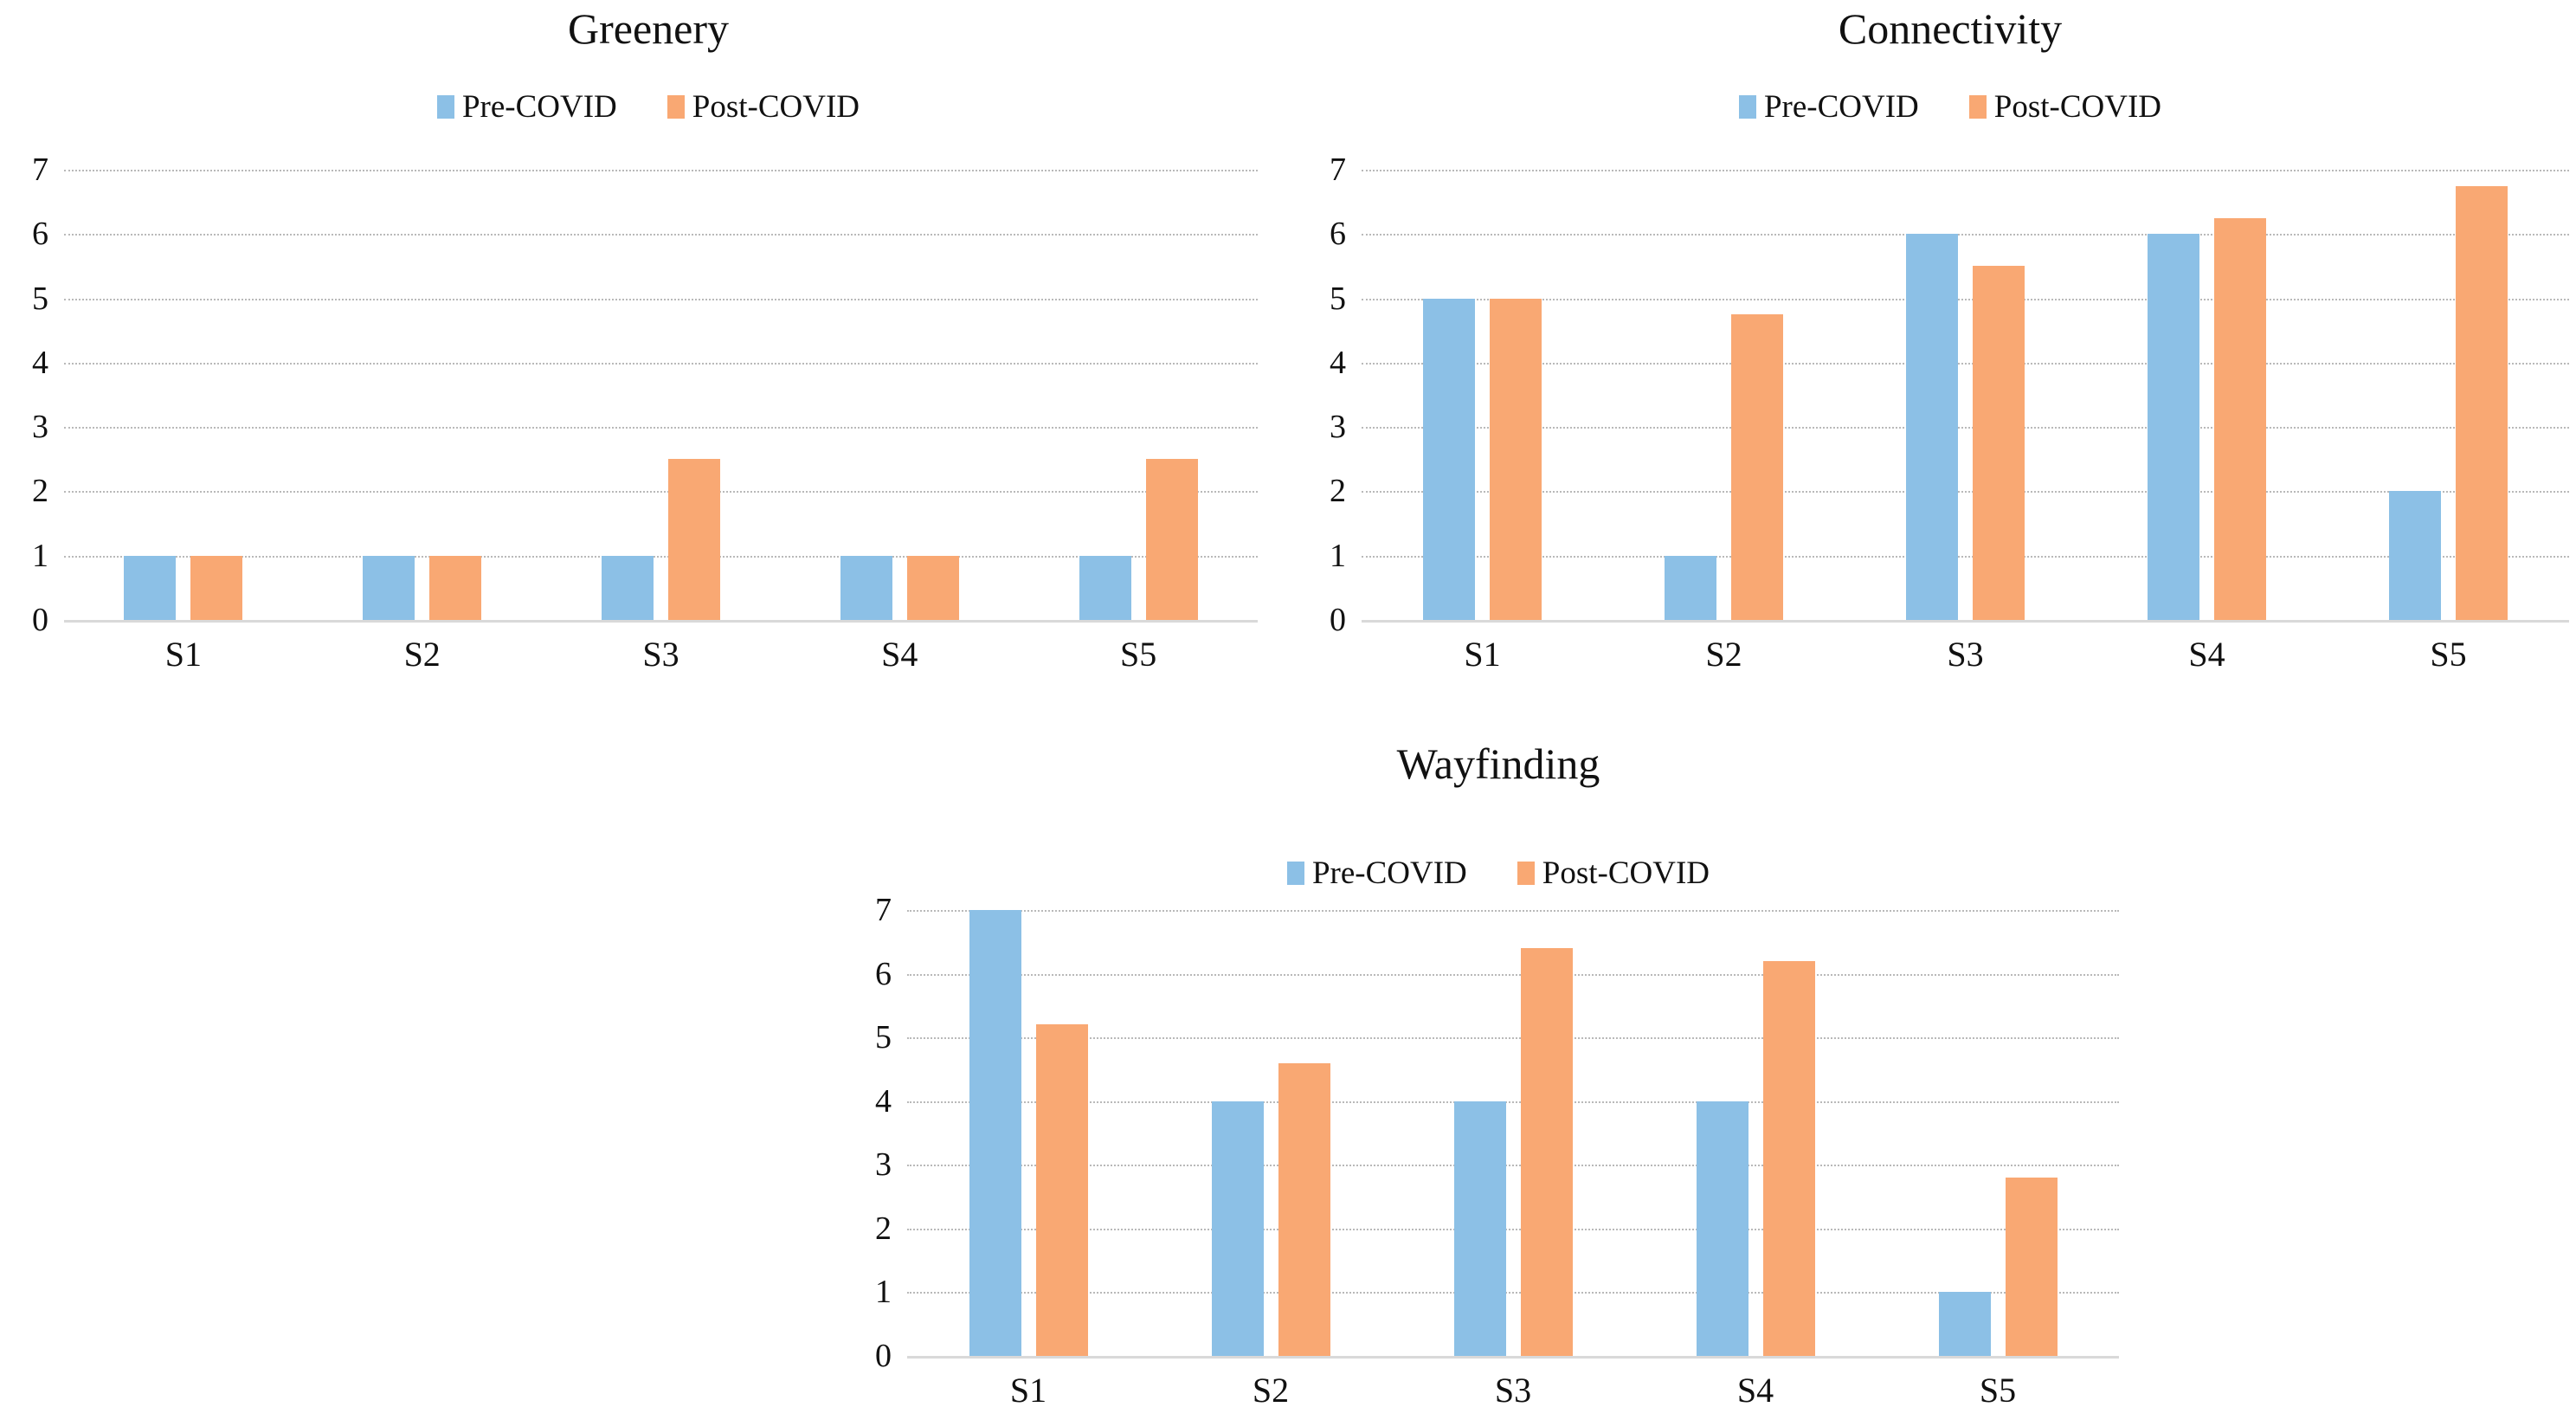 The image size is (2576, 1420). Describe the element at coordinates (40, 620) in the screenshot. I see `y-axis-tick-label: 0` at that location.